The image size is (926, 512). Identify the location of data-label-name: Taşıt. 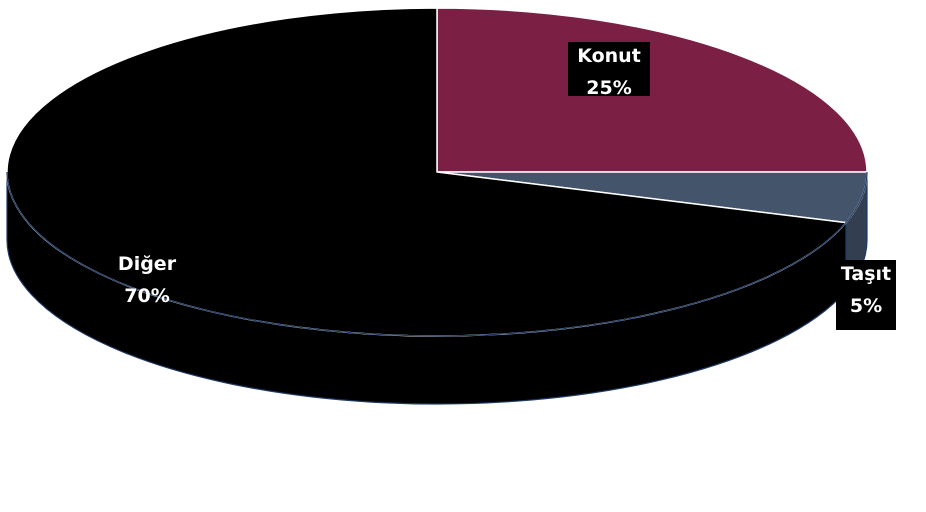
(866, 274).